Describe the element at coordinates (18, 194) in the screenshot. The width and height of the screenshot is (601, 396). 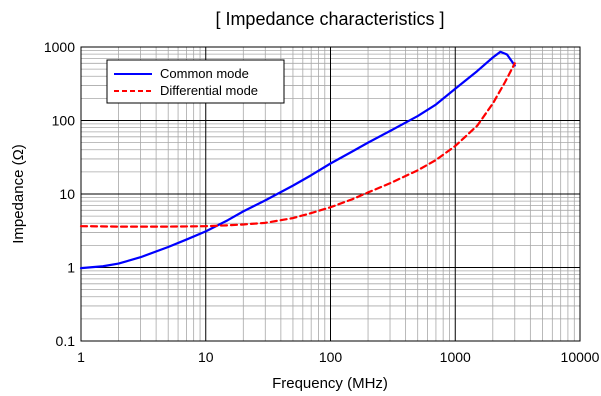
I see `y-axis-title: Impedance (Ω)` at that location.